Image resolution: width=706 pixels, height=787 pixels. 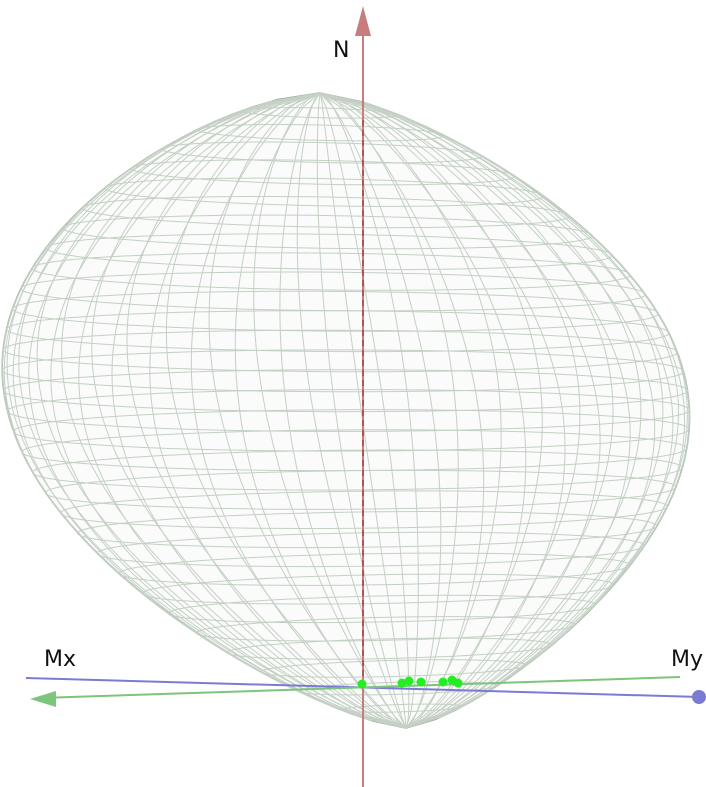 I want to click on my-axis-endpoint, so click(x=699, y=697).